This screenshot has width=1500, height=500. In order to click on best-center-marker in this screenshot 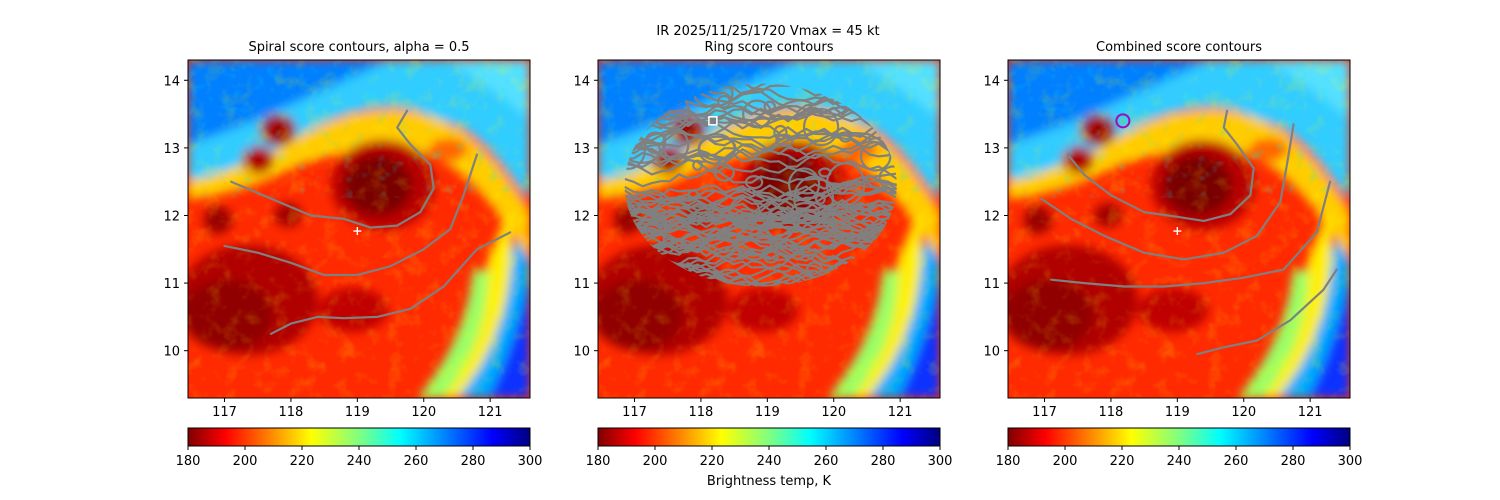, I will do `click(1123, 121)`.